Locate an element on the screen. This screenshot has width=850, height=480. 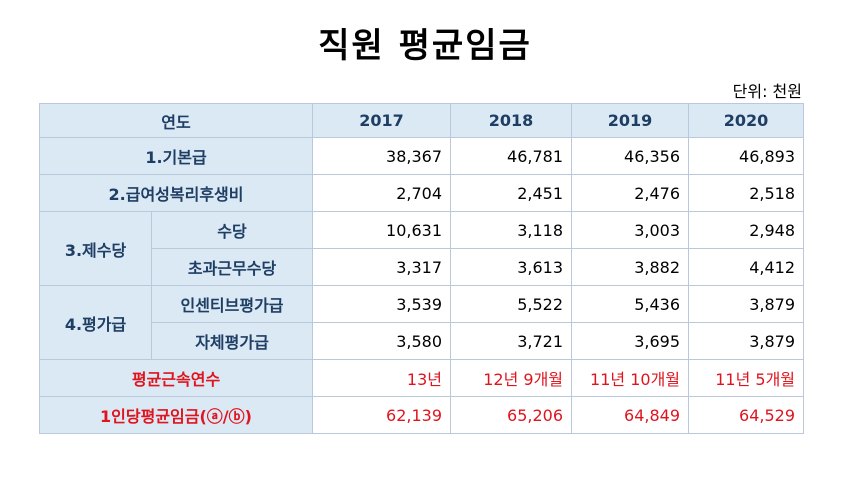
table-row: 초과근무수당 3,317 3,613 3,882 4,412 is located at coordinates (422, 267).